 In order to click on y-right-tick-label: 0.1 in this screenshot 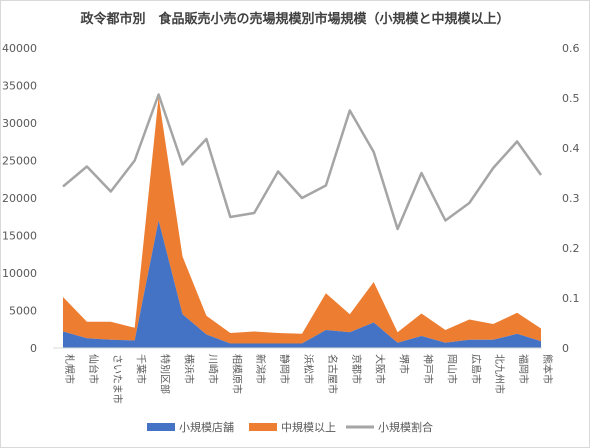, I will do `click(571, 298)`.